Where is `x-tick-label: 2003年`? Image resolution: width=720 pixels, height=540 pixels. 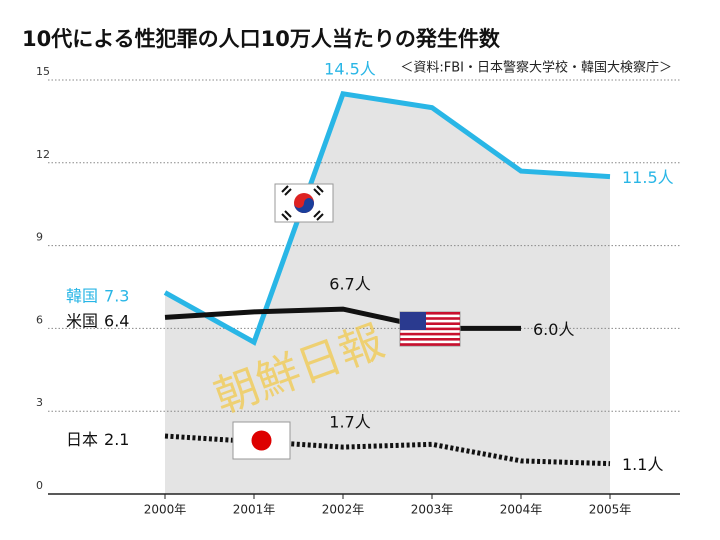 x-tick-label: 2003年 is located at coordinates (432, 510).